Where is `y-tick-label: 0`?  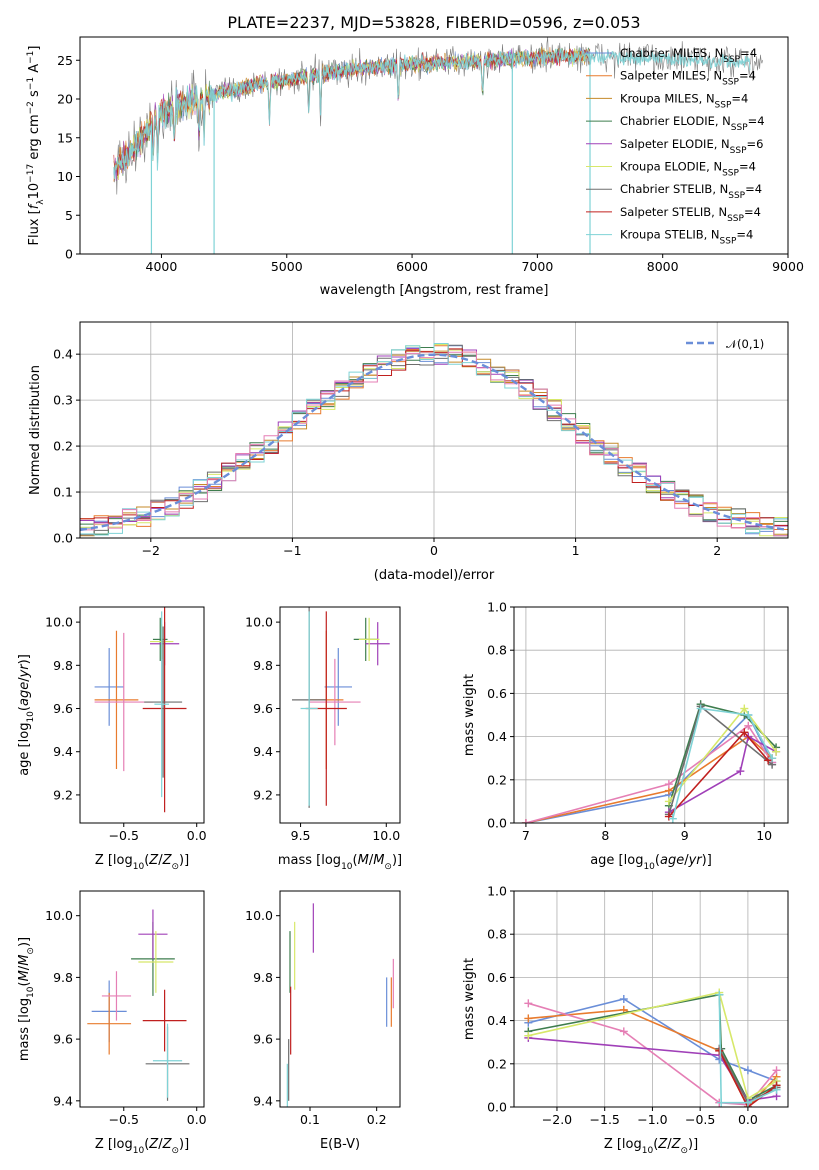
y-tick-label: 0 is located at coordinates (69, 254).